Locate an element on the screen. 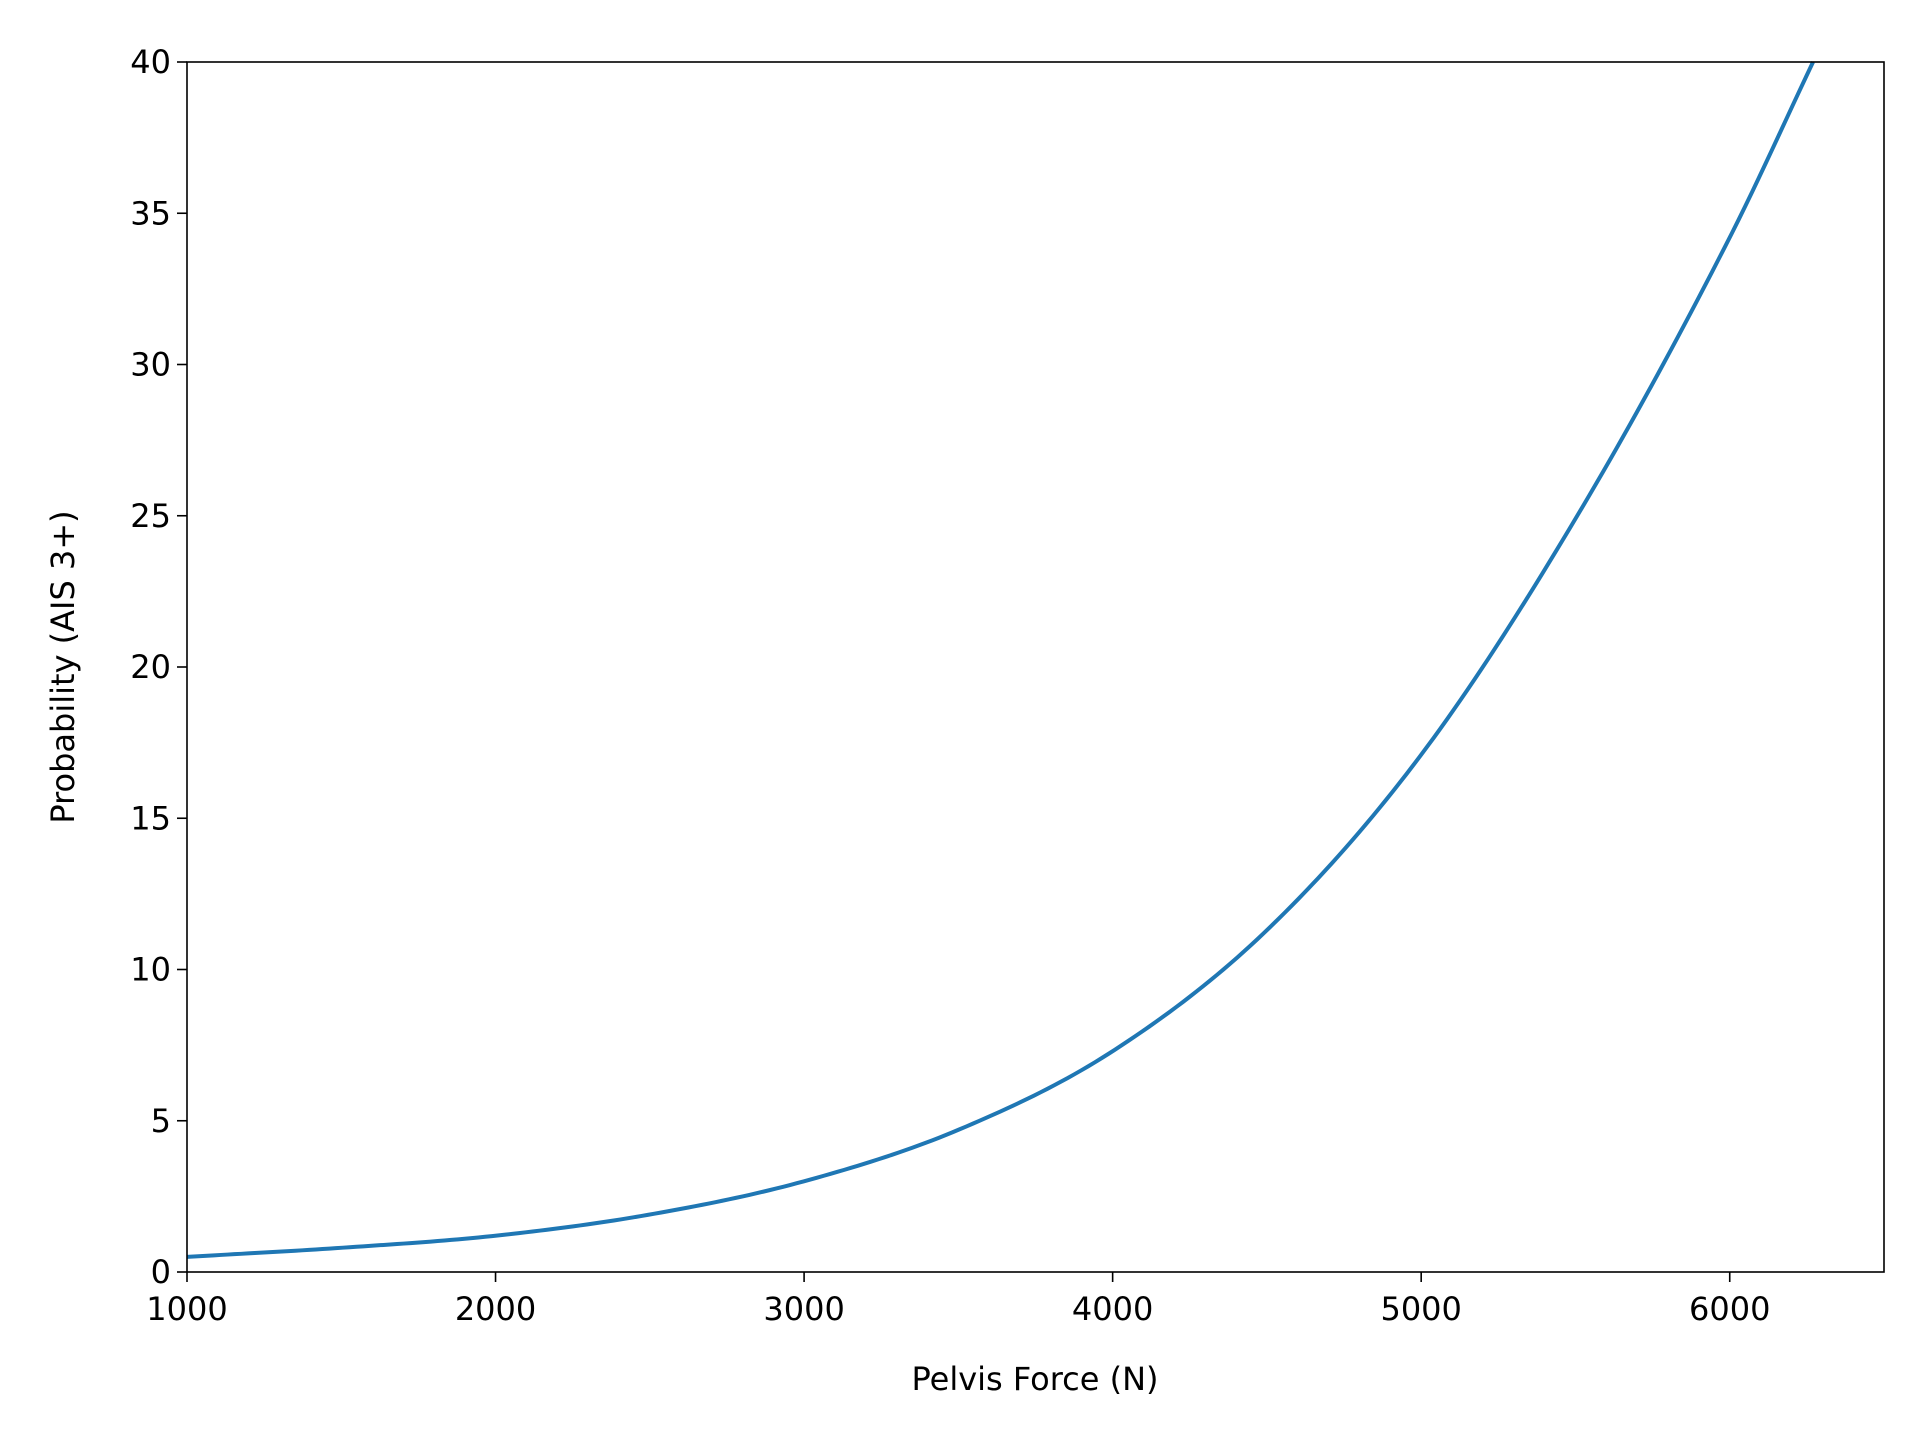 Image resolution: width=1920 pixels, height=1440 pixels. x-tick-label: 2000 is located at coordinates (495, 1309).